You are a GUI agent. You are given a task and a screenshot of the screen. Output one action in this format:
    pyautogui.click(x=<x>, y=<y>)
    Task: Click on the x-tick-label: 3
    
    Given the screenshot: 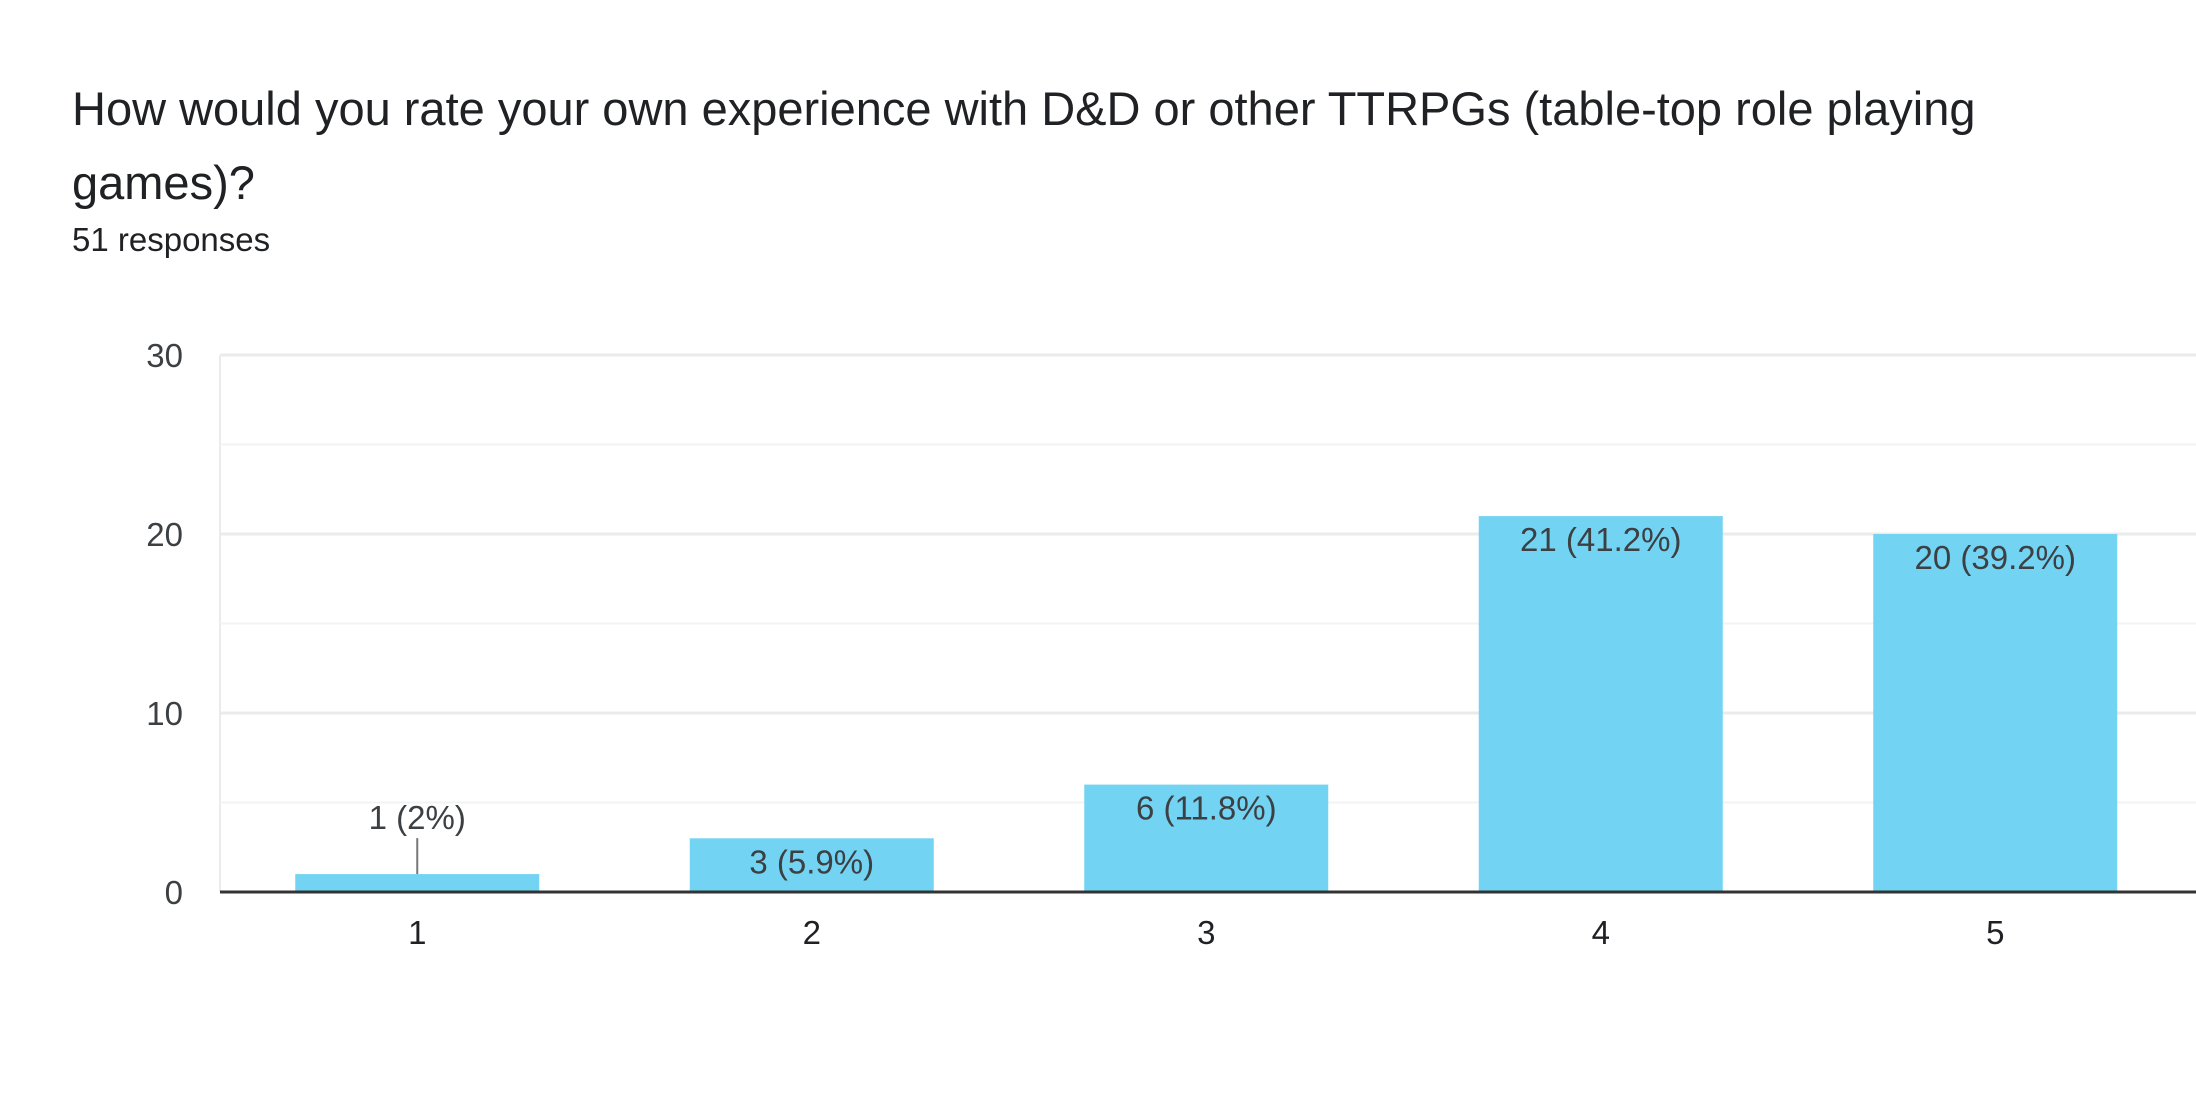 What is the action you would take?
    pyautogui.click(x=1206, y=932)
    